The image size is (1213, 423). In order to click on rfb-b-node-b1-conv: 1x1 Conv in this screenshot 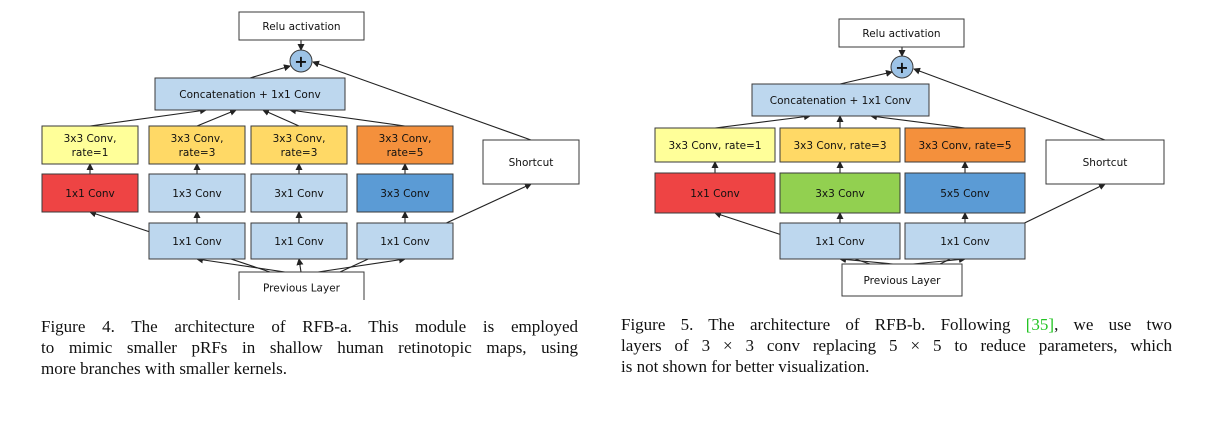, I will do `click(715, 193)`.